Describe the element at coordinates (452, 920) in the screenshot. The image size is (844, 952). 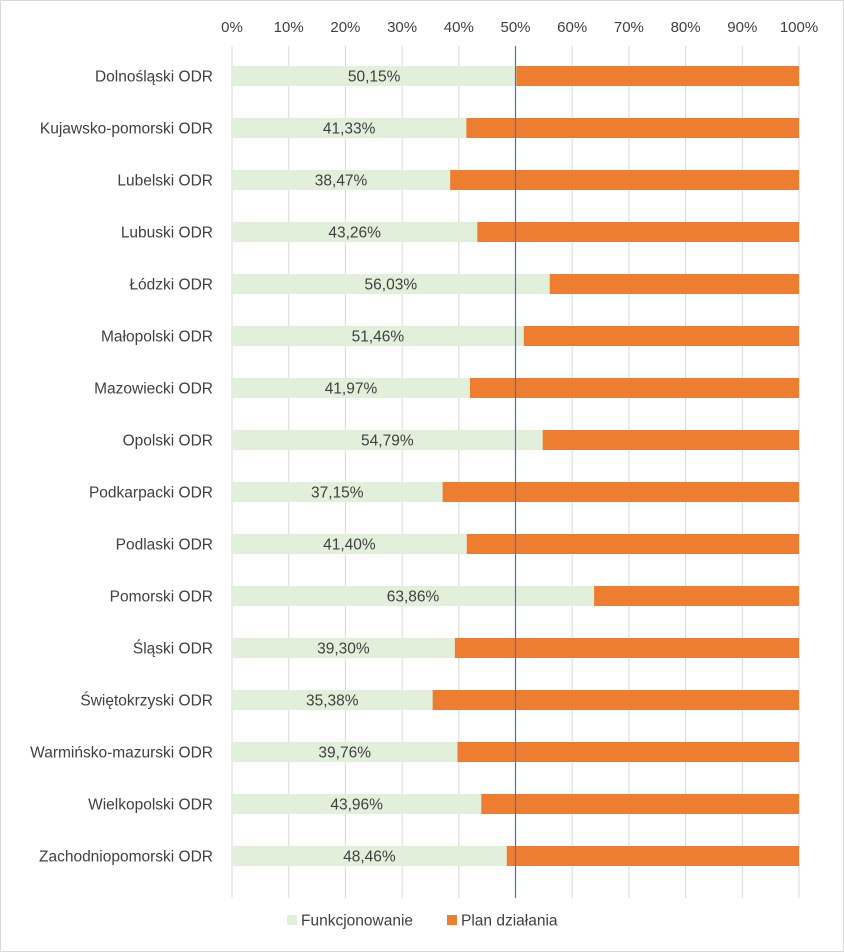
I see `legend-swatch-plan-dzialania` at that location.